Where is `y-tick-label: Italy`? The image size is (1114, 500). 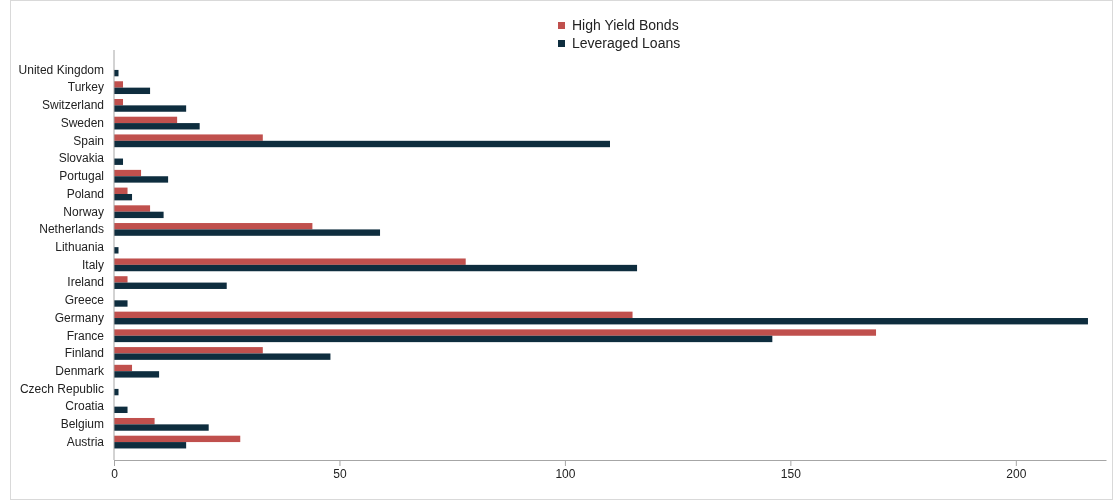
y-tick-label: Italy is located at coordinates (92, 264).